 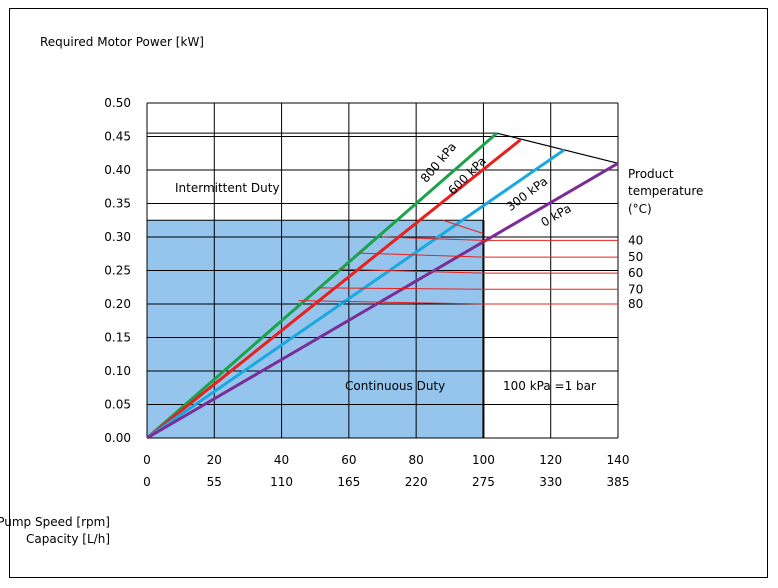 I want to click on y-tick-label: 0.30, so click(x=117, y=237).